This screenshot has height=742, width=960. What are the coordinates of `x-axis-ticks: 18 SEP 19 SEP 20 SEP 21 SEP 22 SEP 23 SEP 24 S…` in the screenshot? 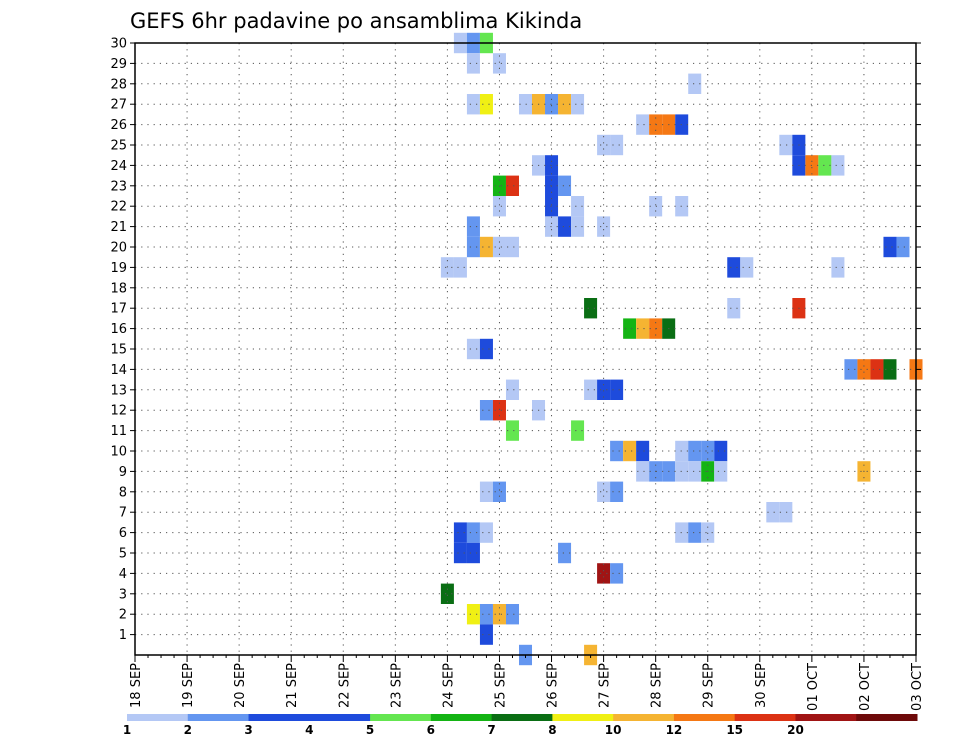 It's located at (527, 683).